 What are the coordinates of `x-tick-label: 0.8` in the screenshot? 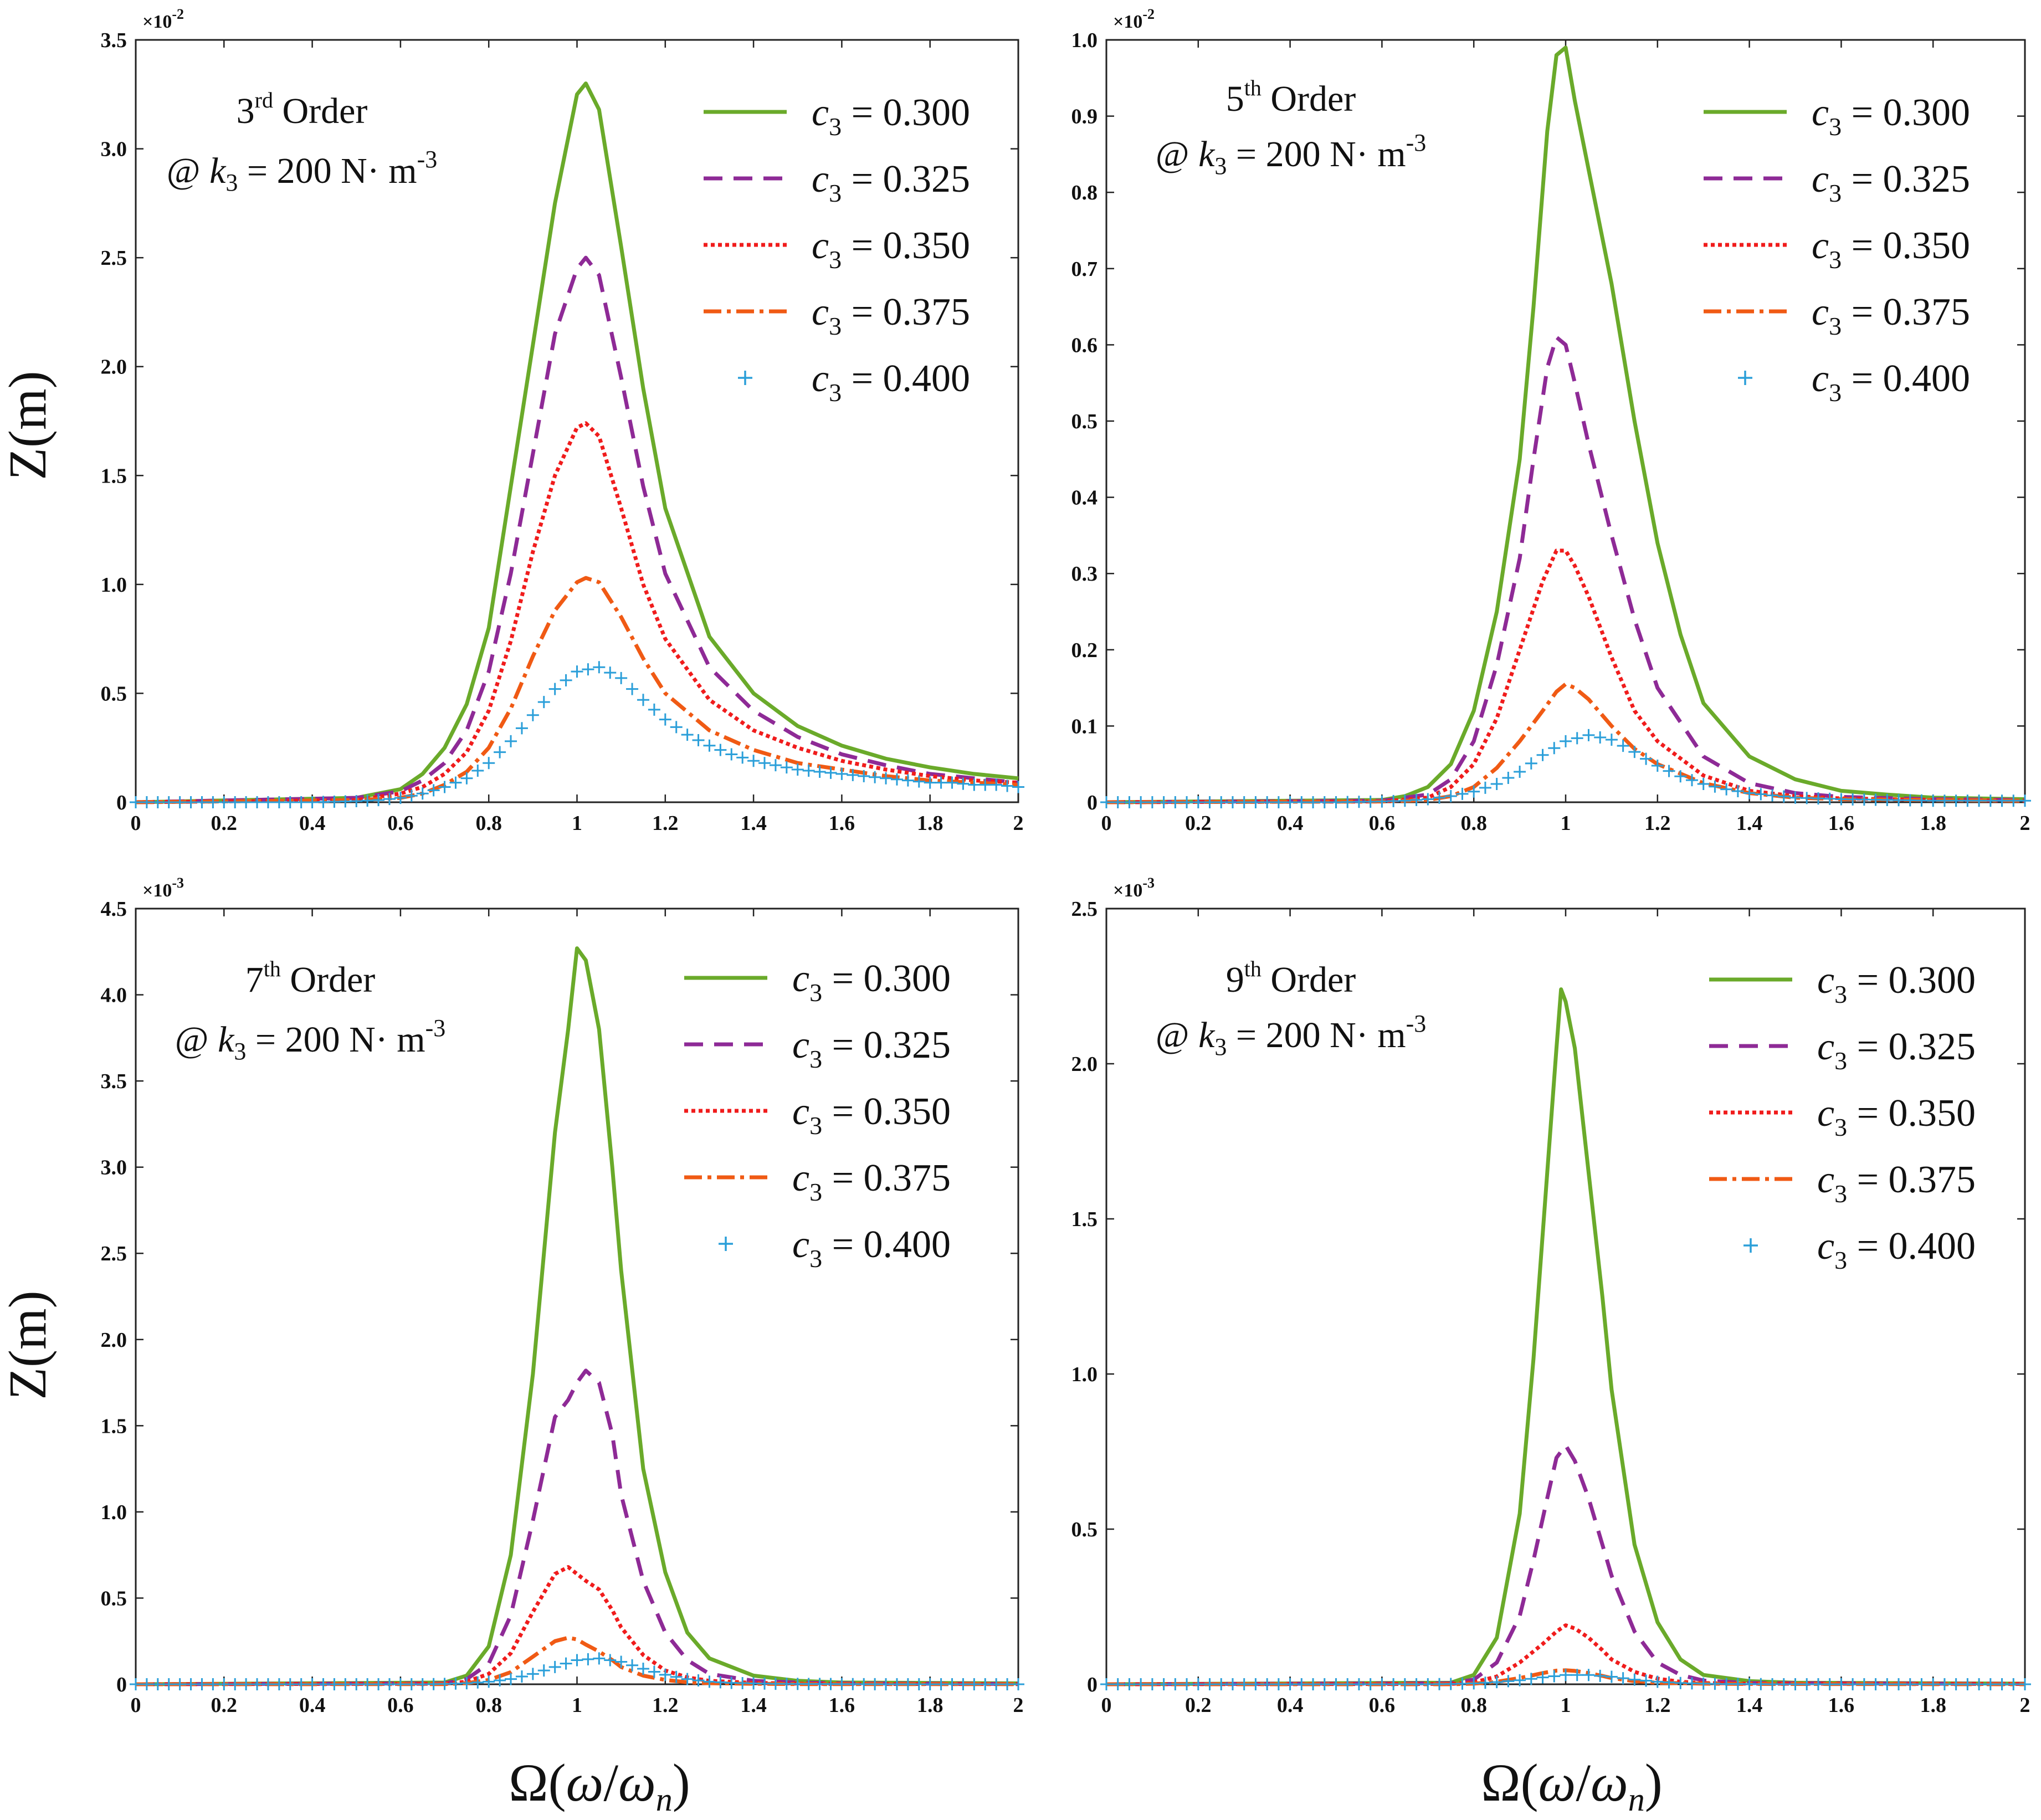 It's located at (1473, 823).